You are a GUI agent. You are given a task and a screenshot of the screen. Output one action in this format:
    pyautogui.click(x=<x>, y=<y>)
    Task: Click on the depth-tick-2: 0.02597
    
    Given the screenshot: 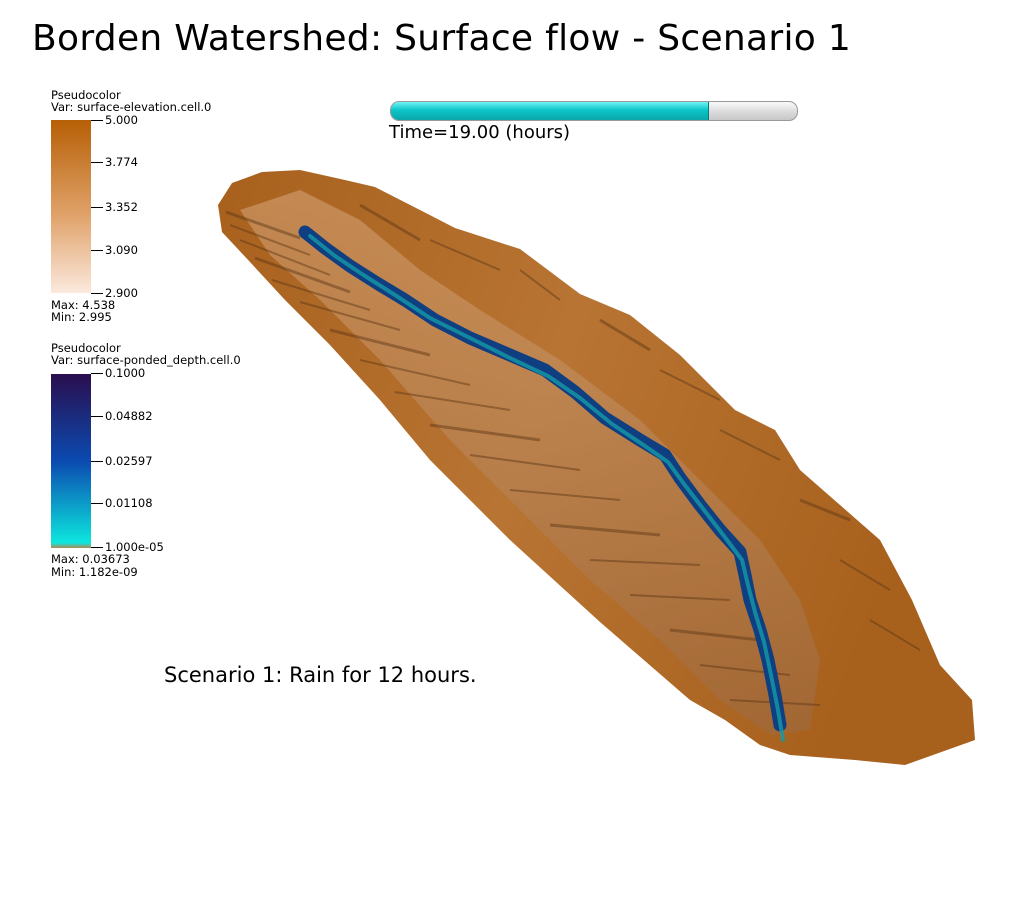 What is the action you would take?
    pyautogui.click(x=122, y=461)
    